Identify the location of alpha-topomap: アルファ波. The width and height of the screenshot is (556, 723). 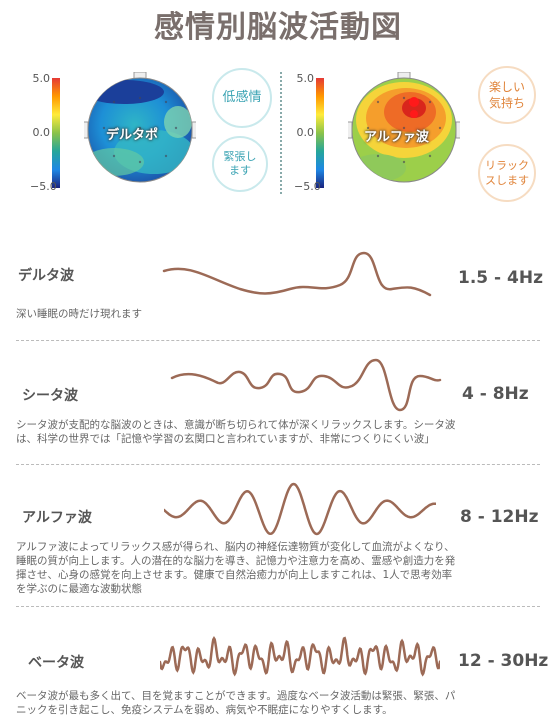
(404, 128).